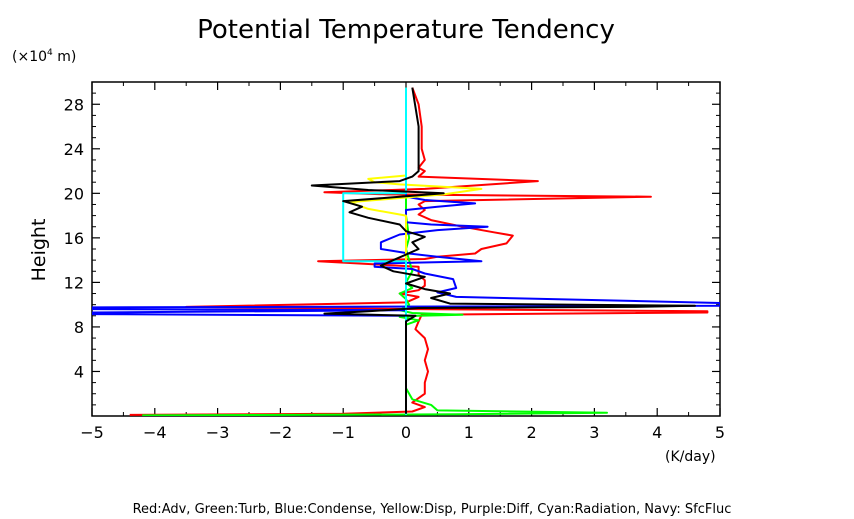  I want to click on x-tick-label--5: −5, so click(92, 432).